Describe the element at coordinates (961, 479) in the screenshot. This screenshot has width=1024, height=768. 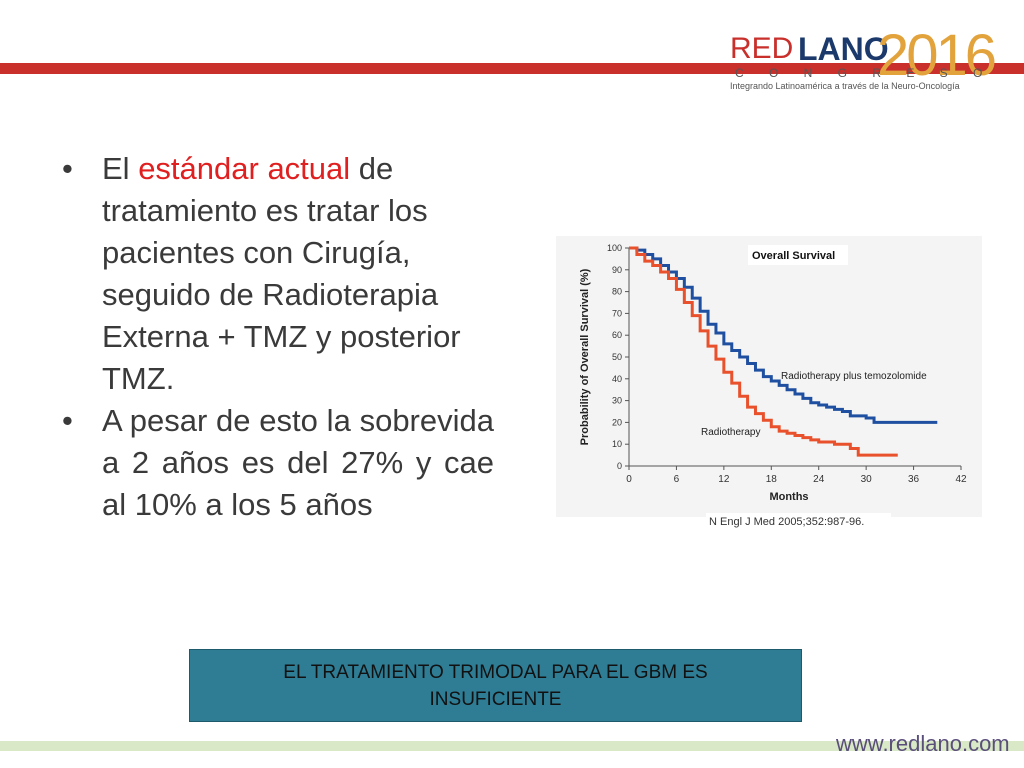
I see `x-tick-label: 42` at that location.